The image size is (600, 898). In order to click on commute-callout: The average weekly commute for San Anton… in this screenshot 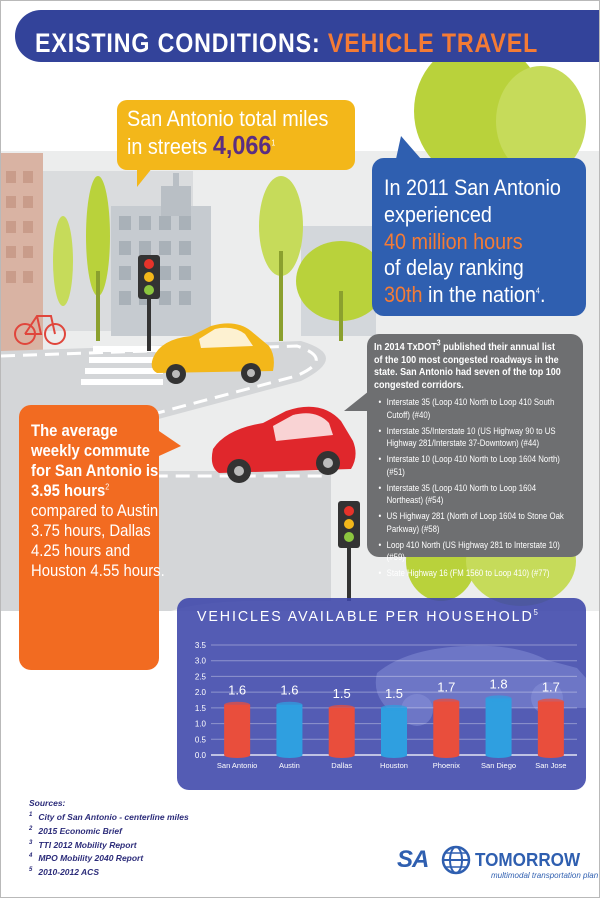, I will do `click(92, 537)`.